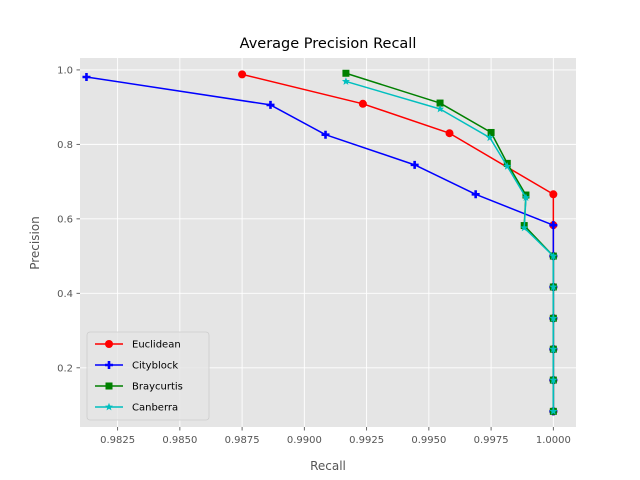 The width and height of the screenshot is (640, 480). What do you see at coordinates (428, 440) in the screenshot?
I see `x-tick-label: 0.9950` at bounding box center [428, 440].